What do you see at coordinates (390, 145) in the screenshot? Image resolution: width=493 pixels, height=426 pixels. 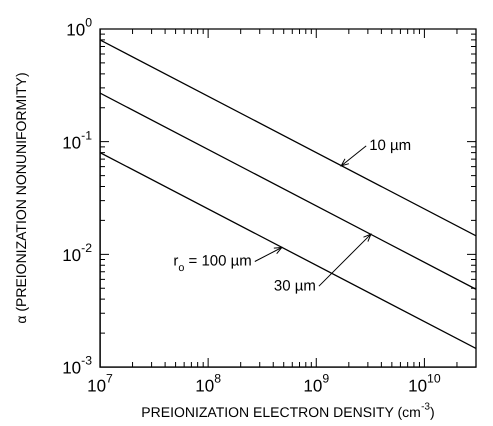 I see `annotation: 10 µm` at bounding box center [390, 145].